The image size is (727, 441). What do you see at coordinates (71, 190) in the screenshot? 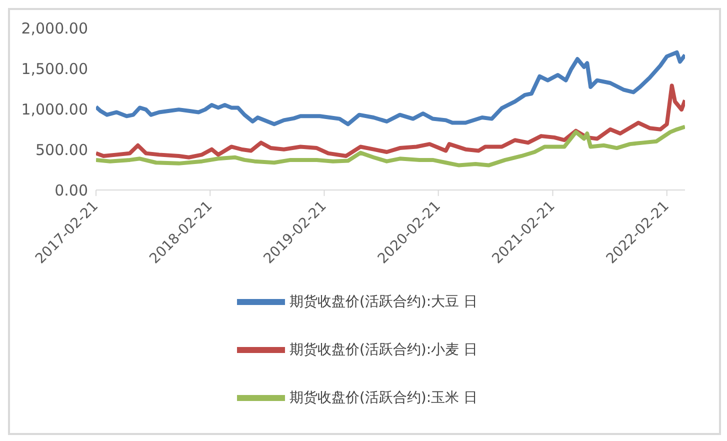
I see `y-tick-label: 0.00` at bounding box center [71, 190].